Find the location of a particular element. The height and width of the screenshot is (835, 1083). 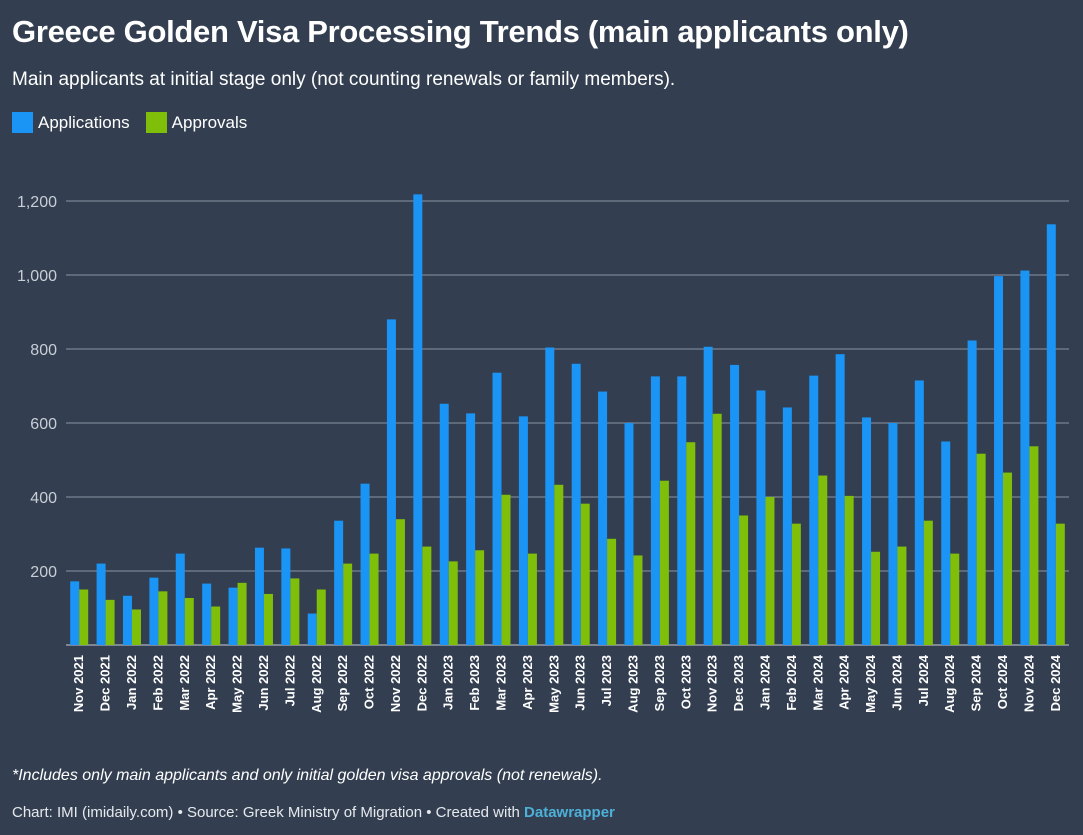

x-tick-label: Oct 2022 is located at coordinates (369, 682).